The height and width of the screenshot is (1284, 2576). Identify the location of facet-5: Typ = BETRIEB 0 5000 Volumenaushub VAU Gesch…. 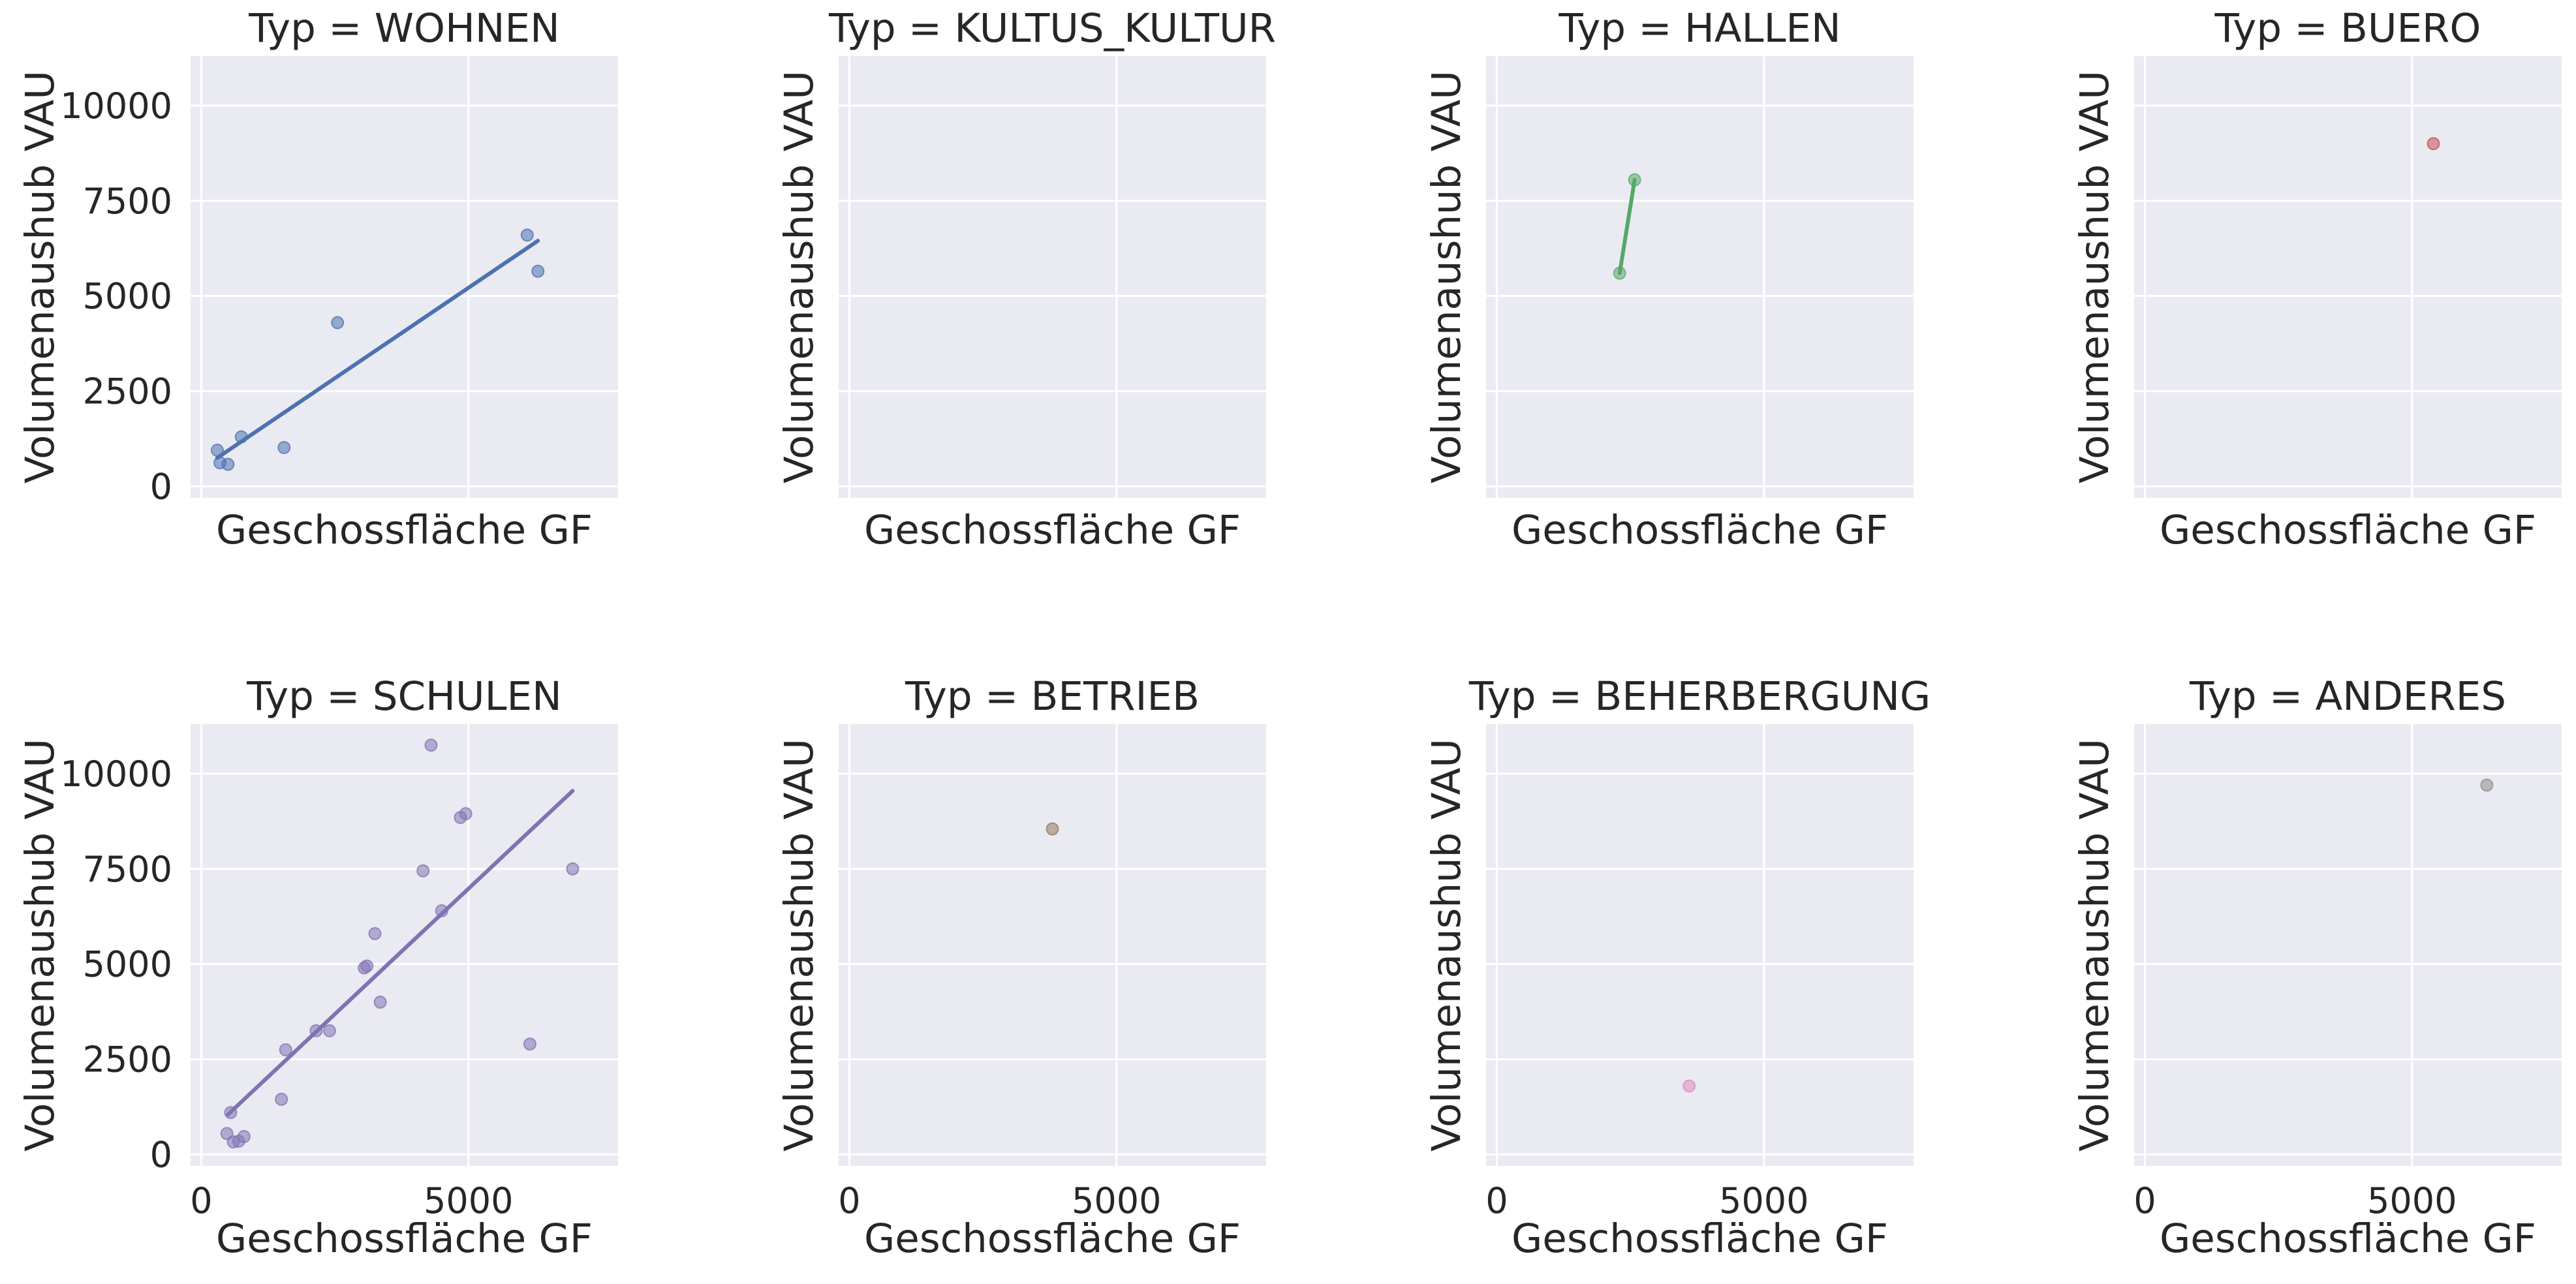
(1021, 967).